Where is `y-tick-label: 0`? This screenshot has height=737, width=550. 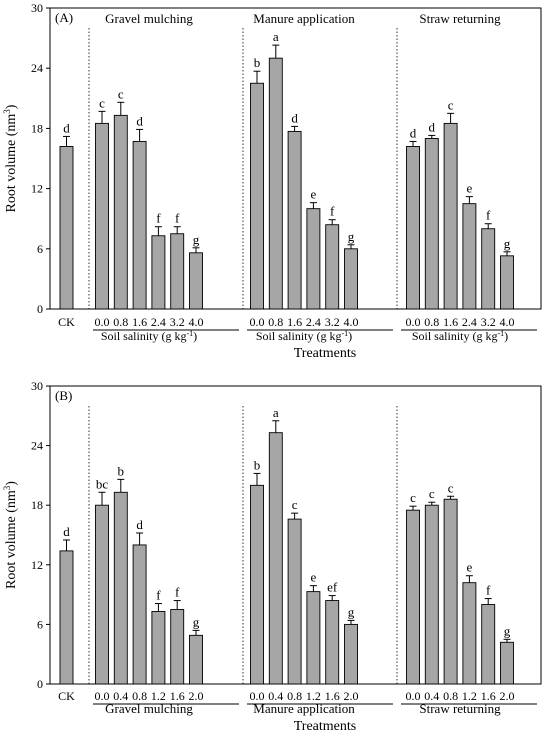 y-tick-label: 0 is located at coordinates (40, 309).